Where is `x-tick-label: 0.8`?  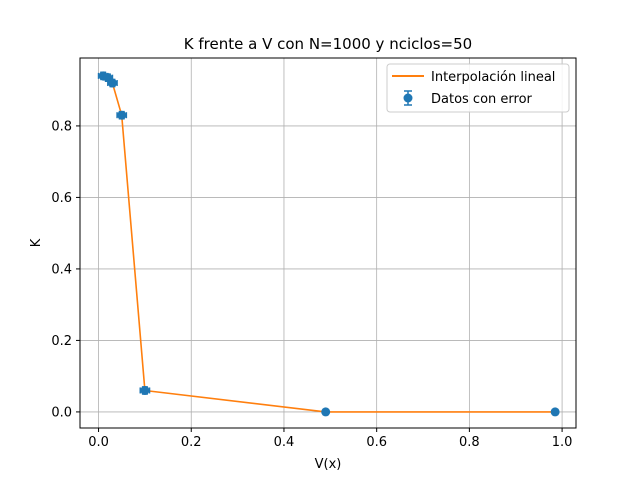
x-tick-label: 0.8 is located at coordinates (469, 442).